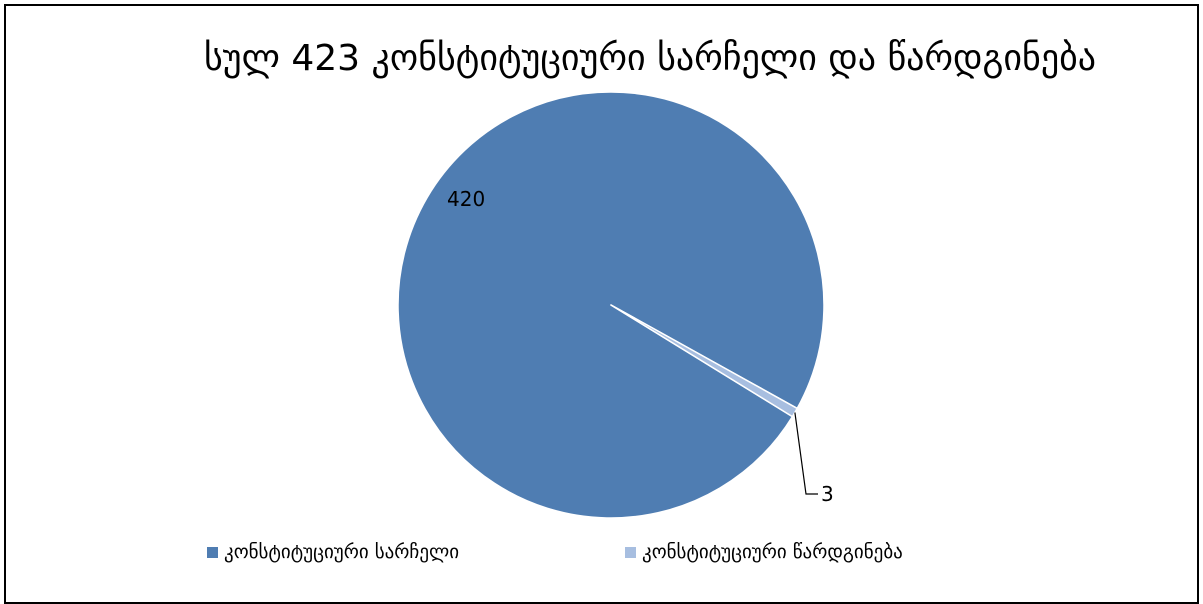  Describe the element at coordinates (466, 199) in the screenshot. I see `data-label-0: 420` at that location.